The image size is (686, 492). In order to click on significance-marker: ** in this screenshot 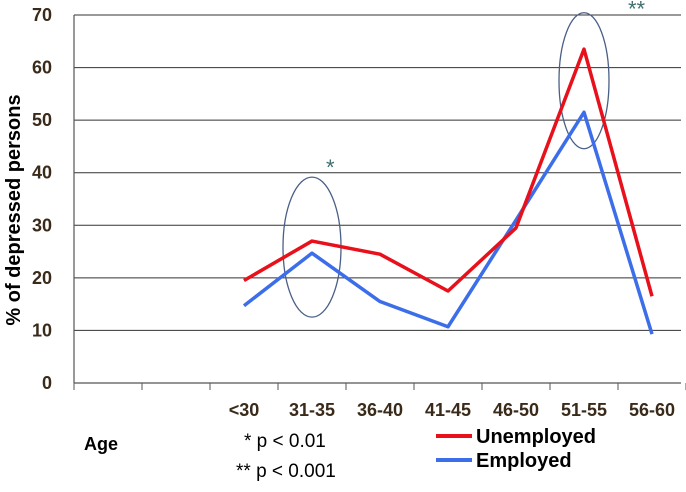, I will do `click(637, 11)`.